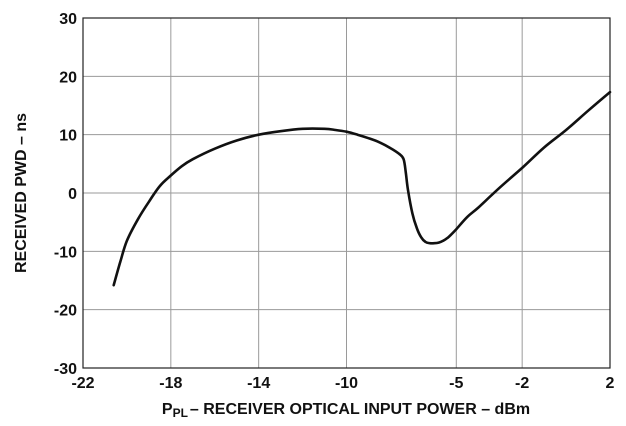 Image resolution: width=626 pixels, height=426 pixels. Describe the element at coordinates (68, 77) in the screenshot. I see `y-tick-label: 20` at that location.